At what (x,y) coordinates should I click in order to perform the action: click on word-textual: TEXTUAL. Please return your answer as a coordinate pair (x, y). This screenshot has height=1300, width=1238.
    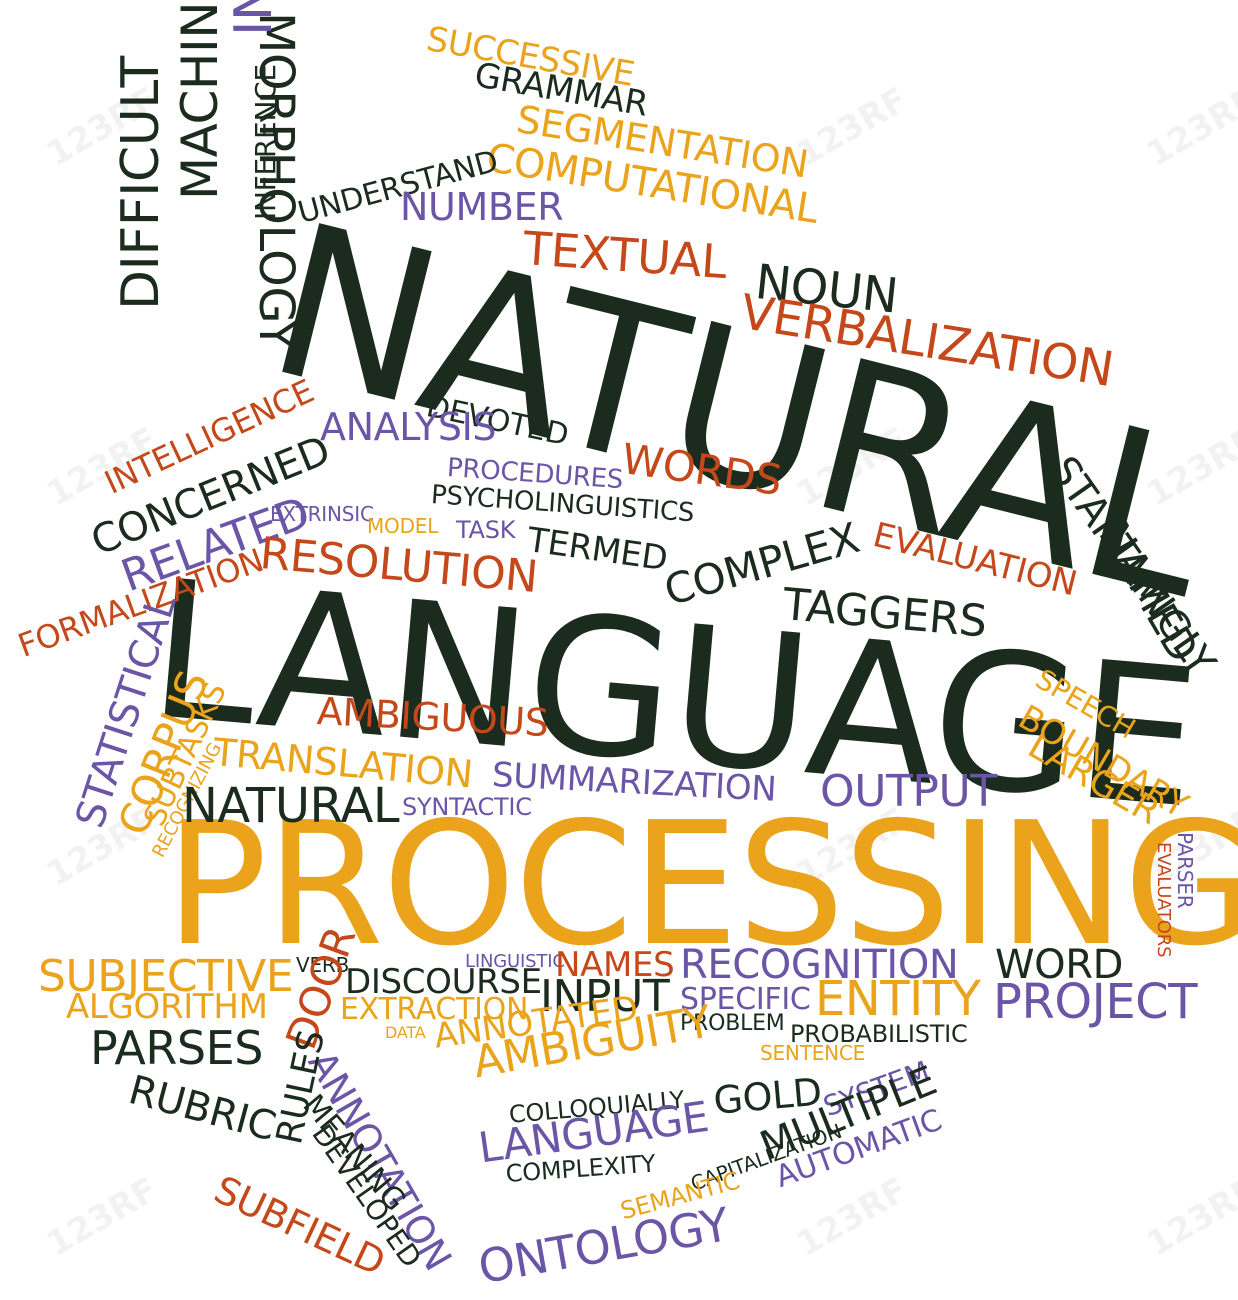
    Looking at the image, I should click on (625, 255).